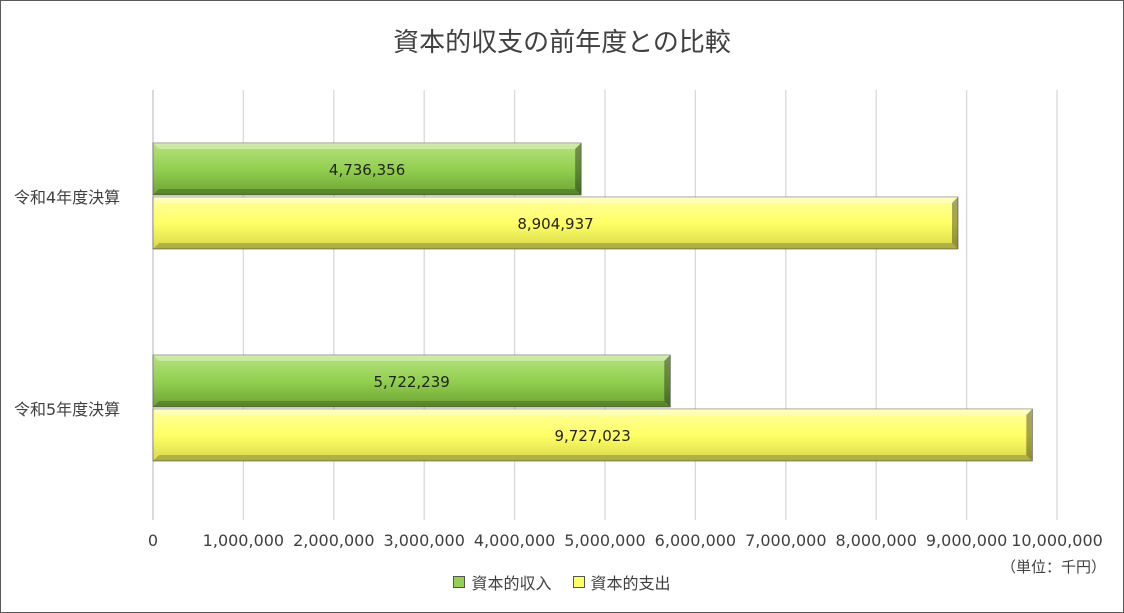 The width and height of the screenshot is (1124, 613). Describe the element at coordinates (1053, 567) in the screenshot. I see `unit-label: （単位：千円）` at that location.